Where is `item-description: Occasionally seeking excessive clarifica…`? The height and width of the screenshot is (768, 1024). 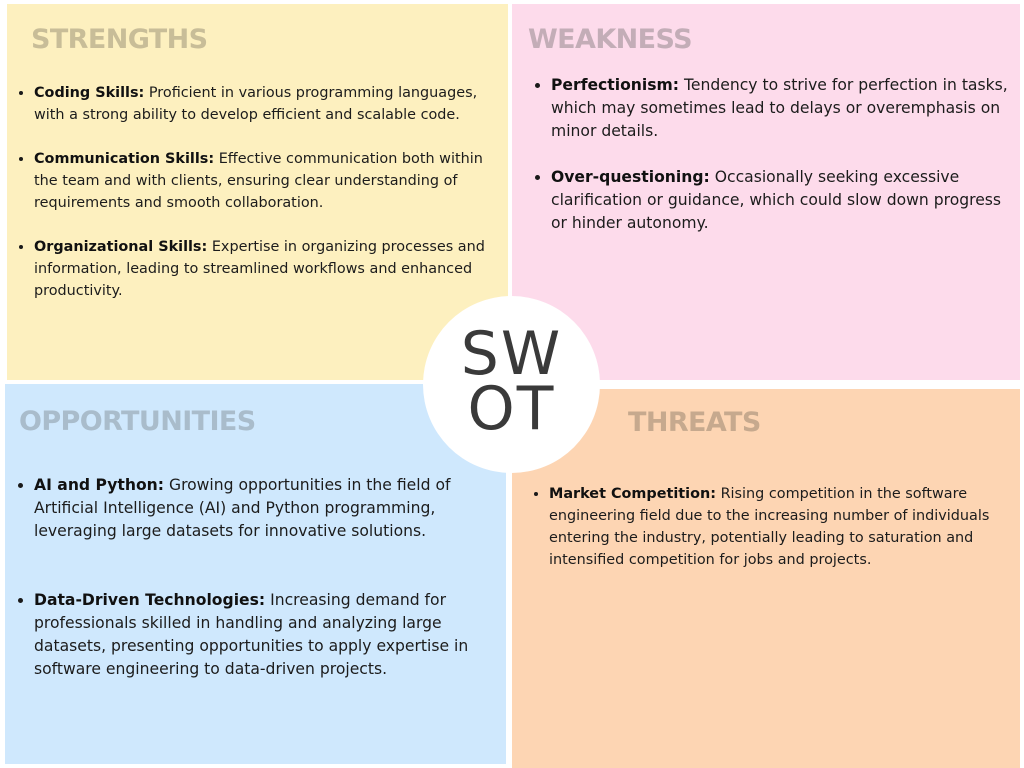 item-description: Occasionally seeking excessive clarifica… is located at coordinates (776, 200).